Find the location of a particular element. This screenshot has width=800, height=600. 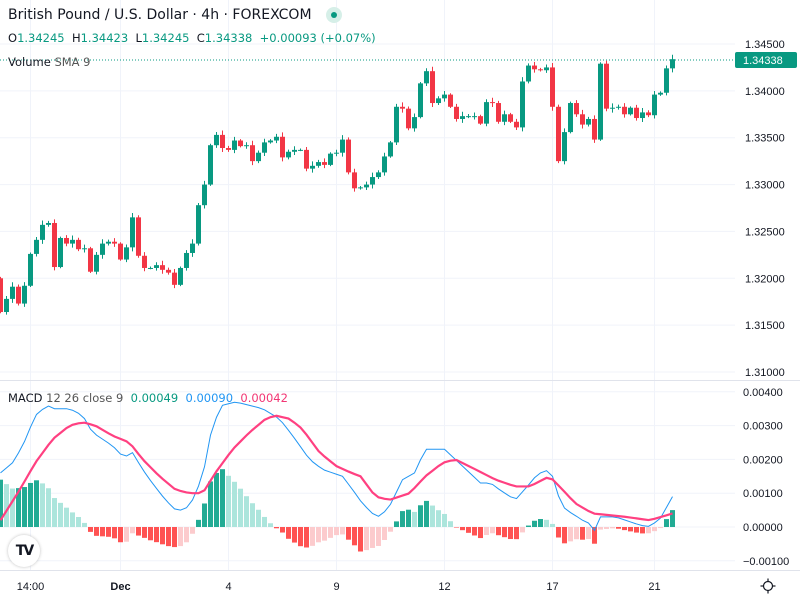

time-tick-label: 9 is located at coordinates (336, 587).